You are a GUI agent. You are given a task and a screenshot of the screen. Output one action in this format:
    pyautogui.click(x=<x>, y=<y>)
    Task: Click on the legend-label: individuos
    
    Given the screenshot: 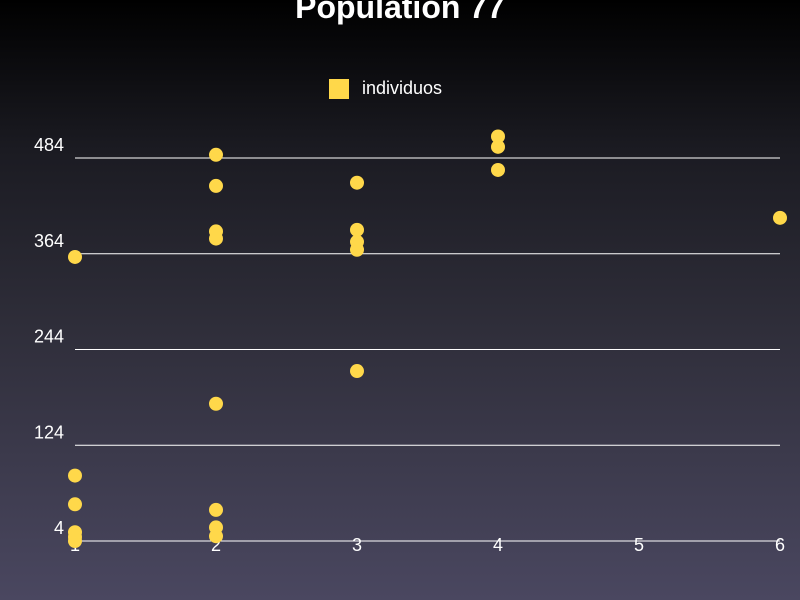 What is the action you would take?
    pyautogui.click(x=402, y=88)
    